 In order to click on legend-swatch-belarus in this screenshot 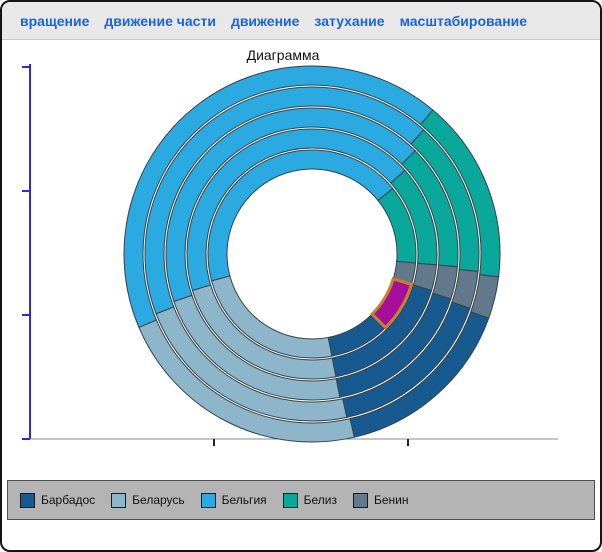, I will do `click(119, 500)`.